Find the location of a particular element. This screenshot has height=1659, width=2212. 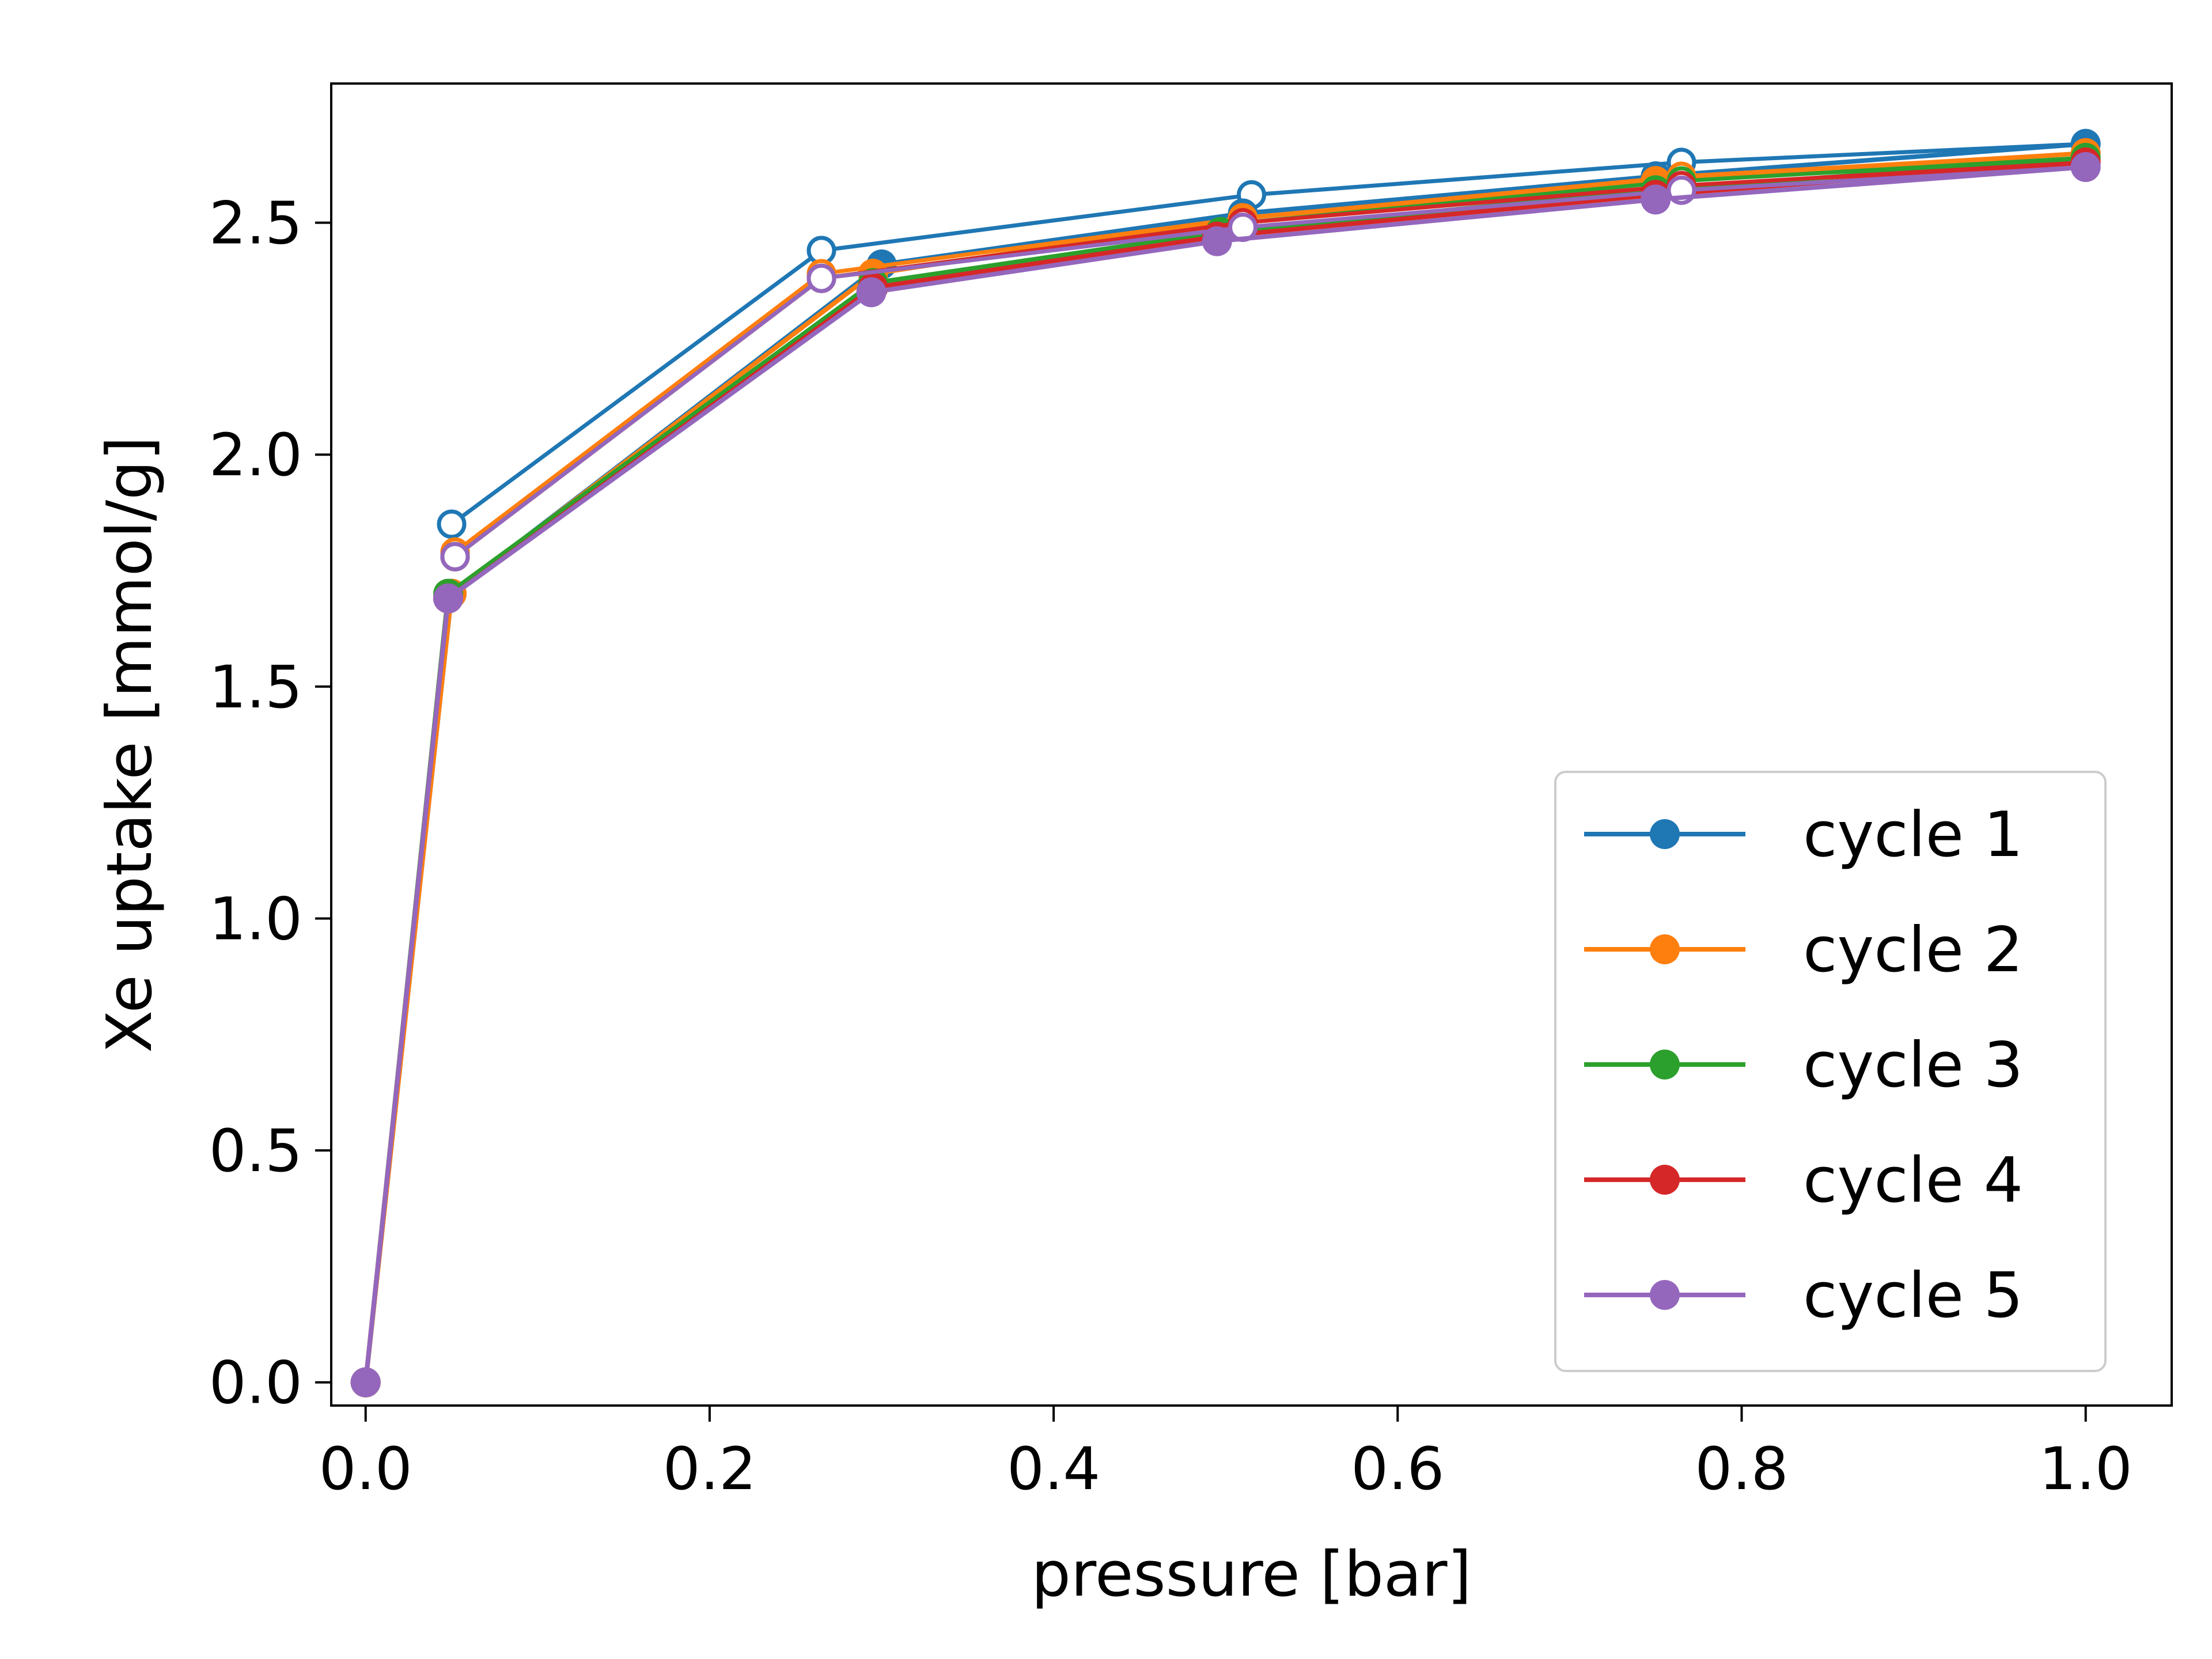

y-axis-title: Xe uptake [mmol/g] is located at coordinates (130, 744).